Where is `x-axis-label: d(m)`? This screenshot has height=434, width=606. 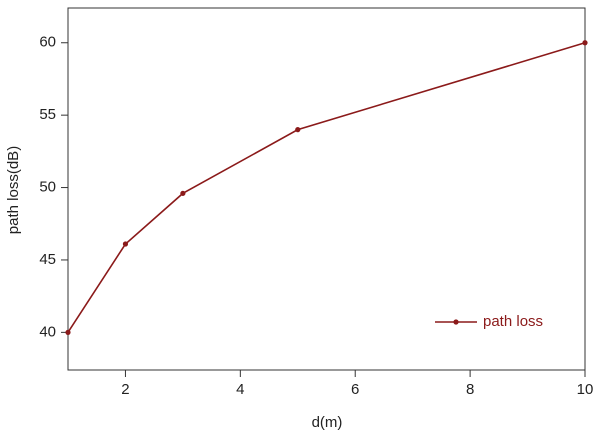
x-axis-label: d(m) is located at coordinates (327, 422).